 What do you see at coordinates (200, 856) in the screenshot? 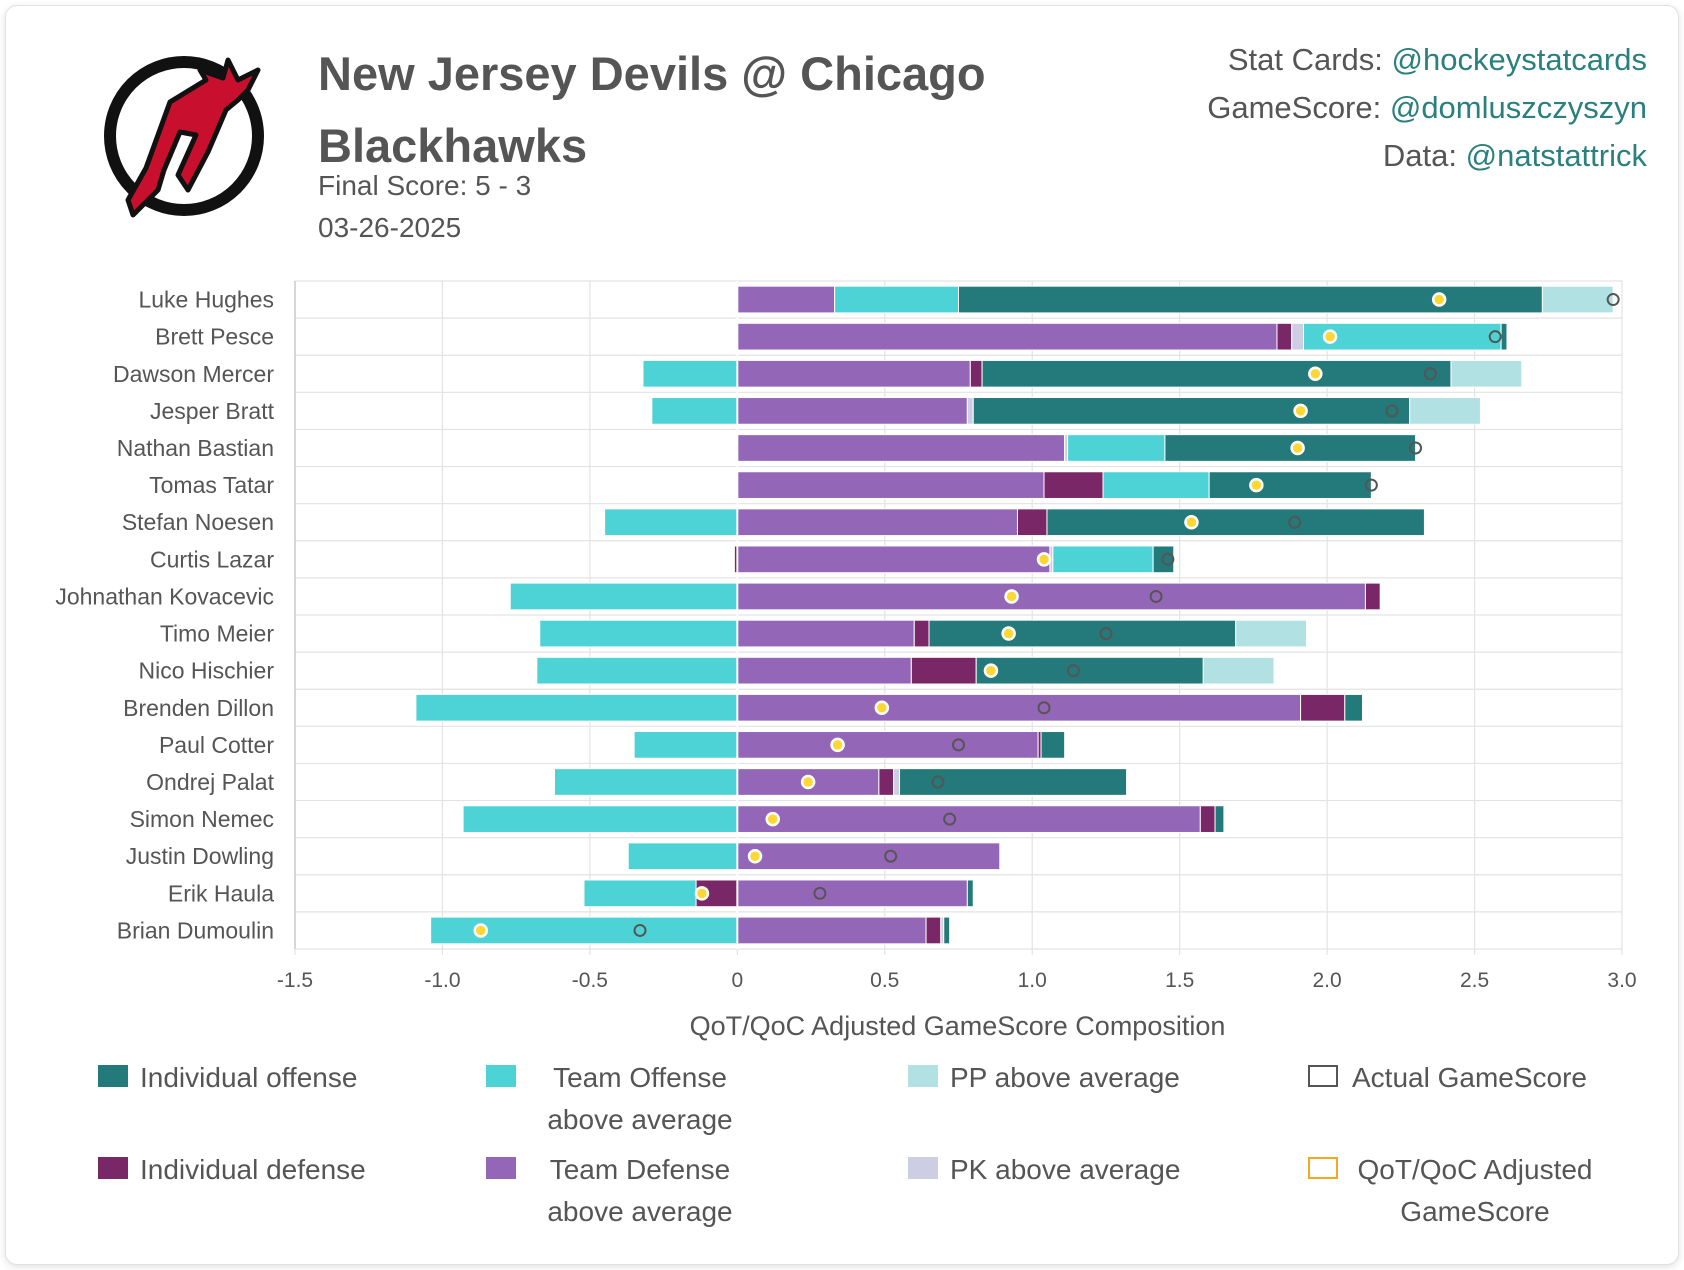
I see `player-label: Justin Dowling` at bounding box center [200, 856].